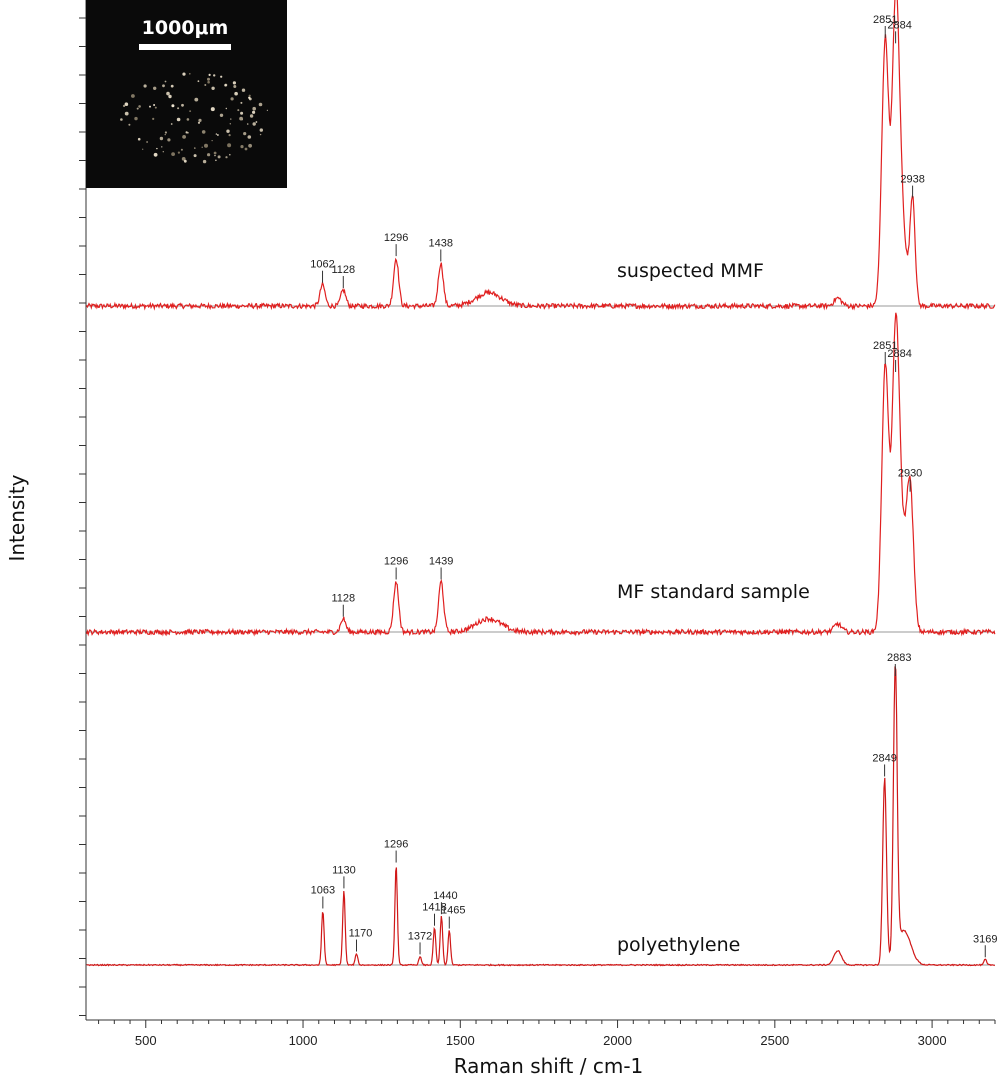 The width and height of the screenshot is (1000, 1081). What do you see at coordinates (899, 658) in the screenshot?
I see `peak-label: 2883` at bounding box center [899, 658].